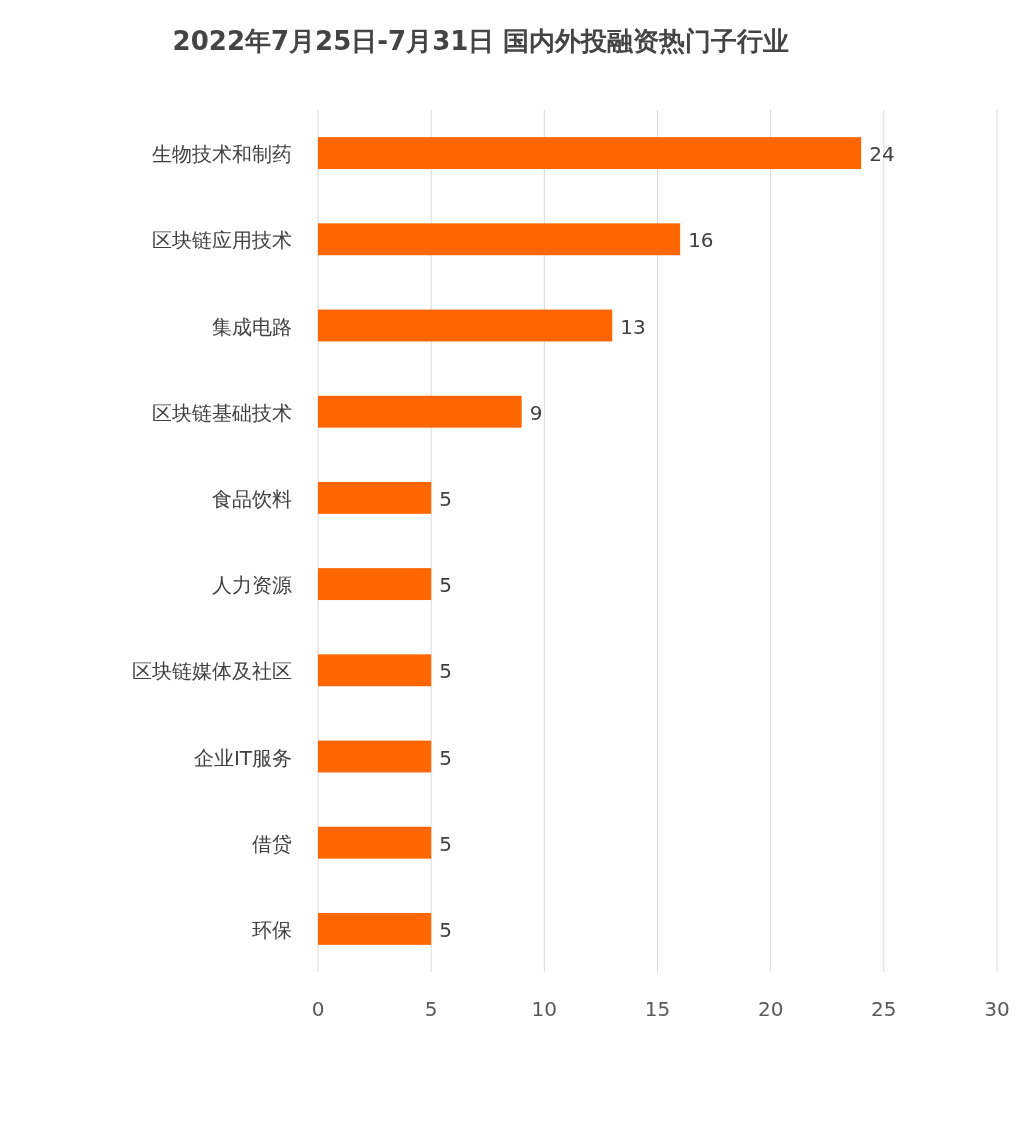  What do you see at coordinates (544, 1009) in the screenshot?
I see `x-tick-label: 10` at bounding box center [544, 1009].